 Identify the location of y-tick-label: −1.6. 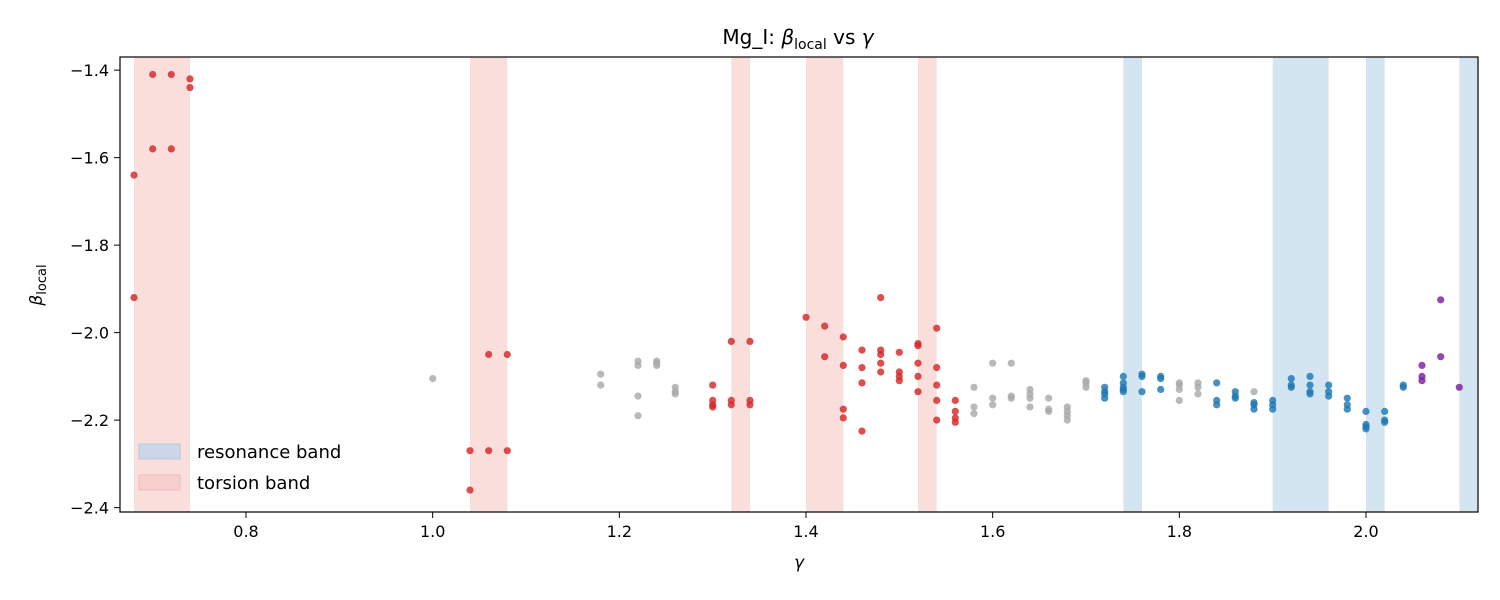
(89, 158).